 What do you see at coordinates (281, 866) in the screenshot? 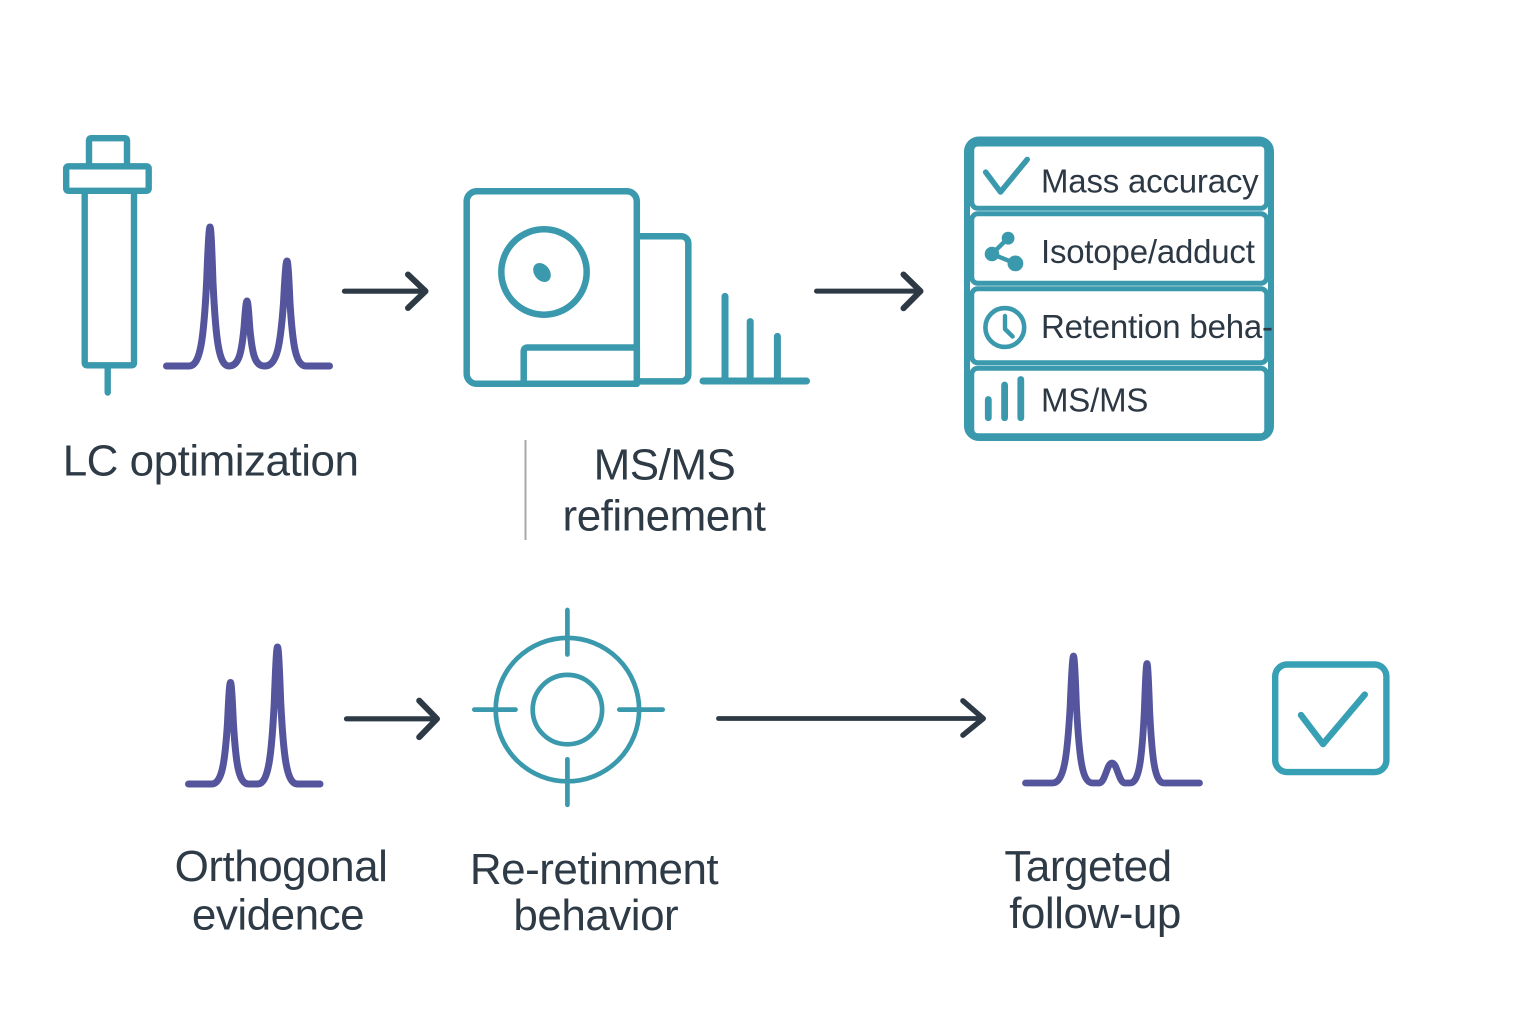
I see `svg-text: Orthogonal` at bounding box center [281, 866].